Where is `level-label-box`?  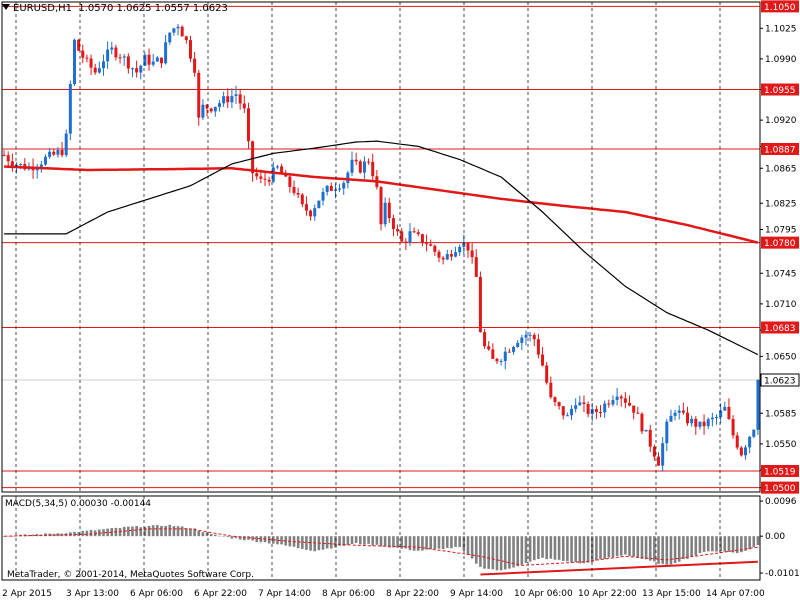 level-label-box is located at coordinates (780, 487).